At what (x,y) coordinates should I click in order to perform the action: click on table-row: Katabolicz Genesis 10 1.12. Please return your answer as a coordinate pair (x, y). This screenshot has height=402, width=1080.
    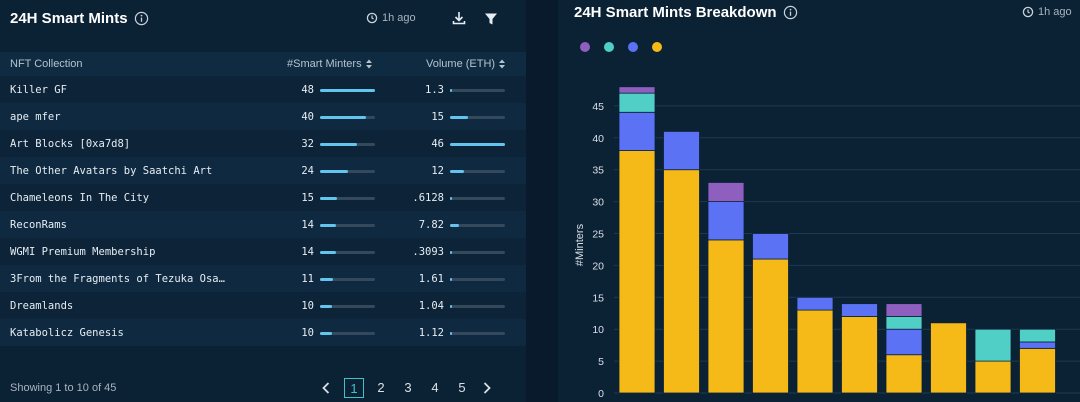
    Looking at the image, I should click on (263, 332).